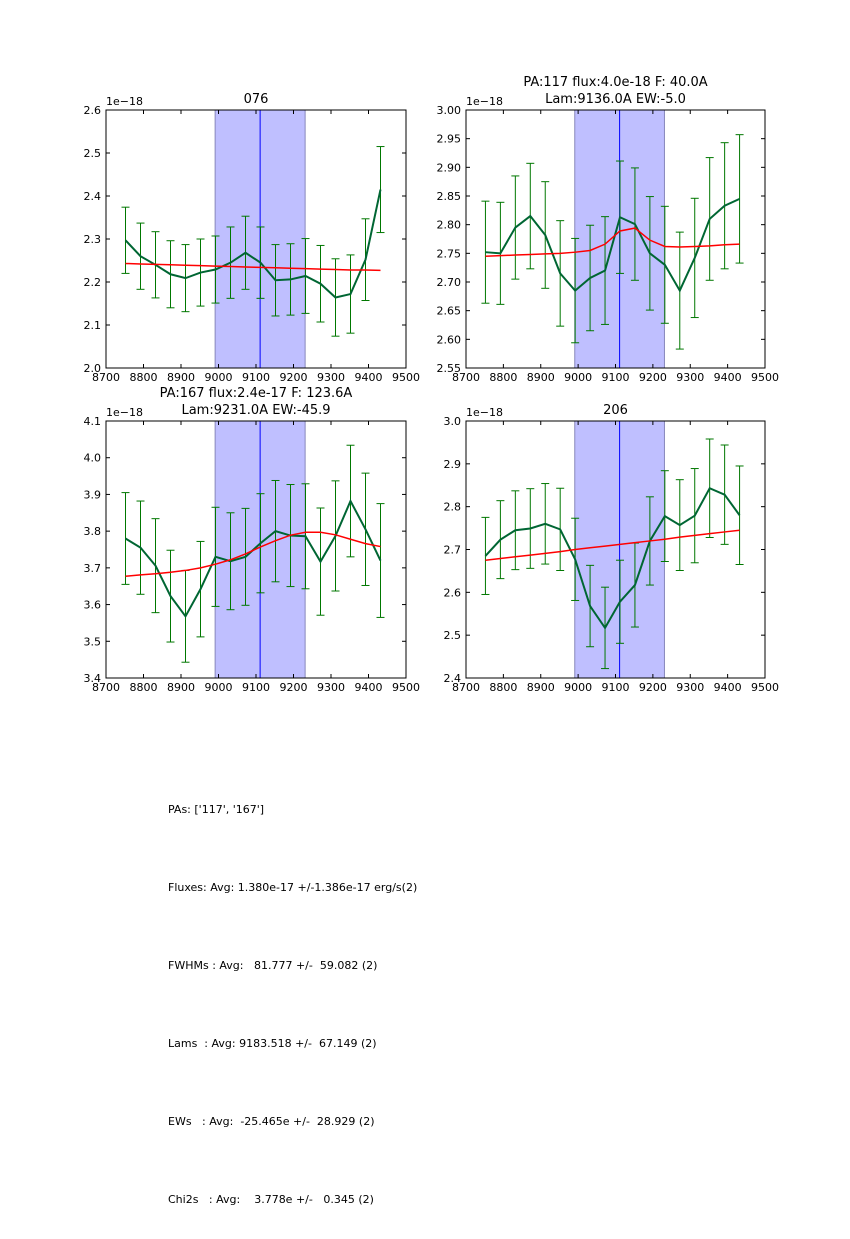 This screenshot has width=850, height=1239. Describe the element at coordinates (449, 253) in the screenshot. I see `y-tick-label: 2.75` at that location.